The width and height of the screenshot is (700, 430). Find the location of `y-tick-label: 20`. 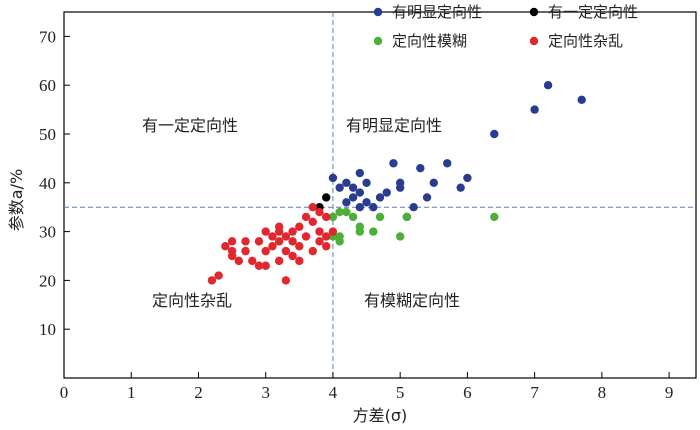

y-tick-label: 20 is located at coordinates (47, 280).